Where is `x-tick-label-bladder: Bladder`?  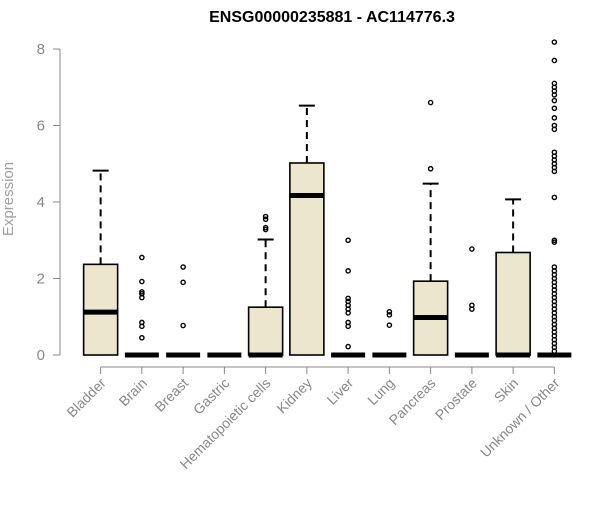
x-tick-label-bladder: Bladder is located at coordinates (86, 398).